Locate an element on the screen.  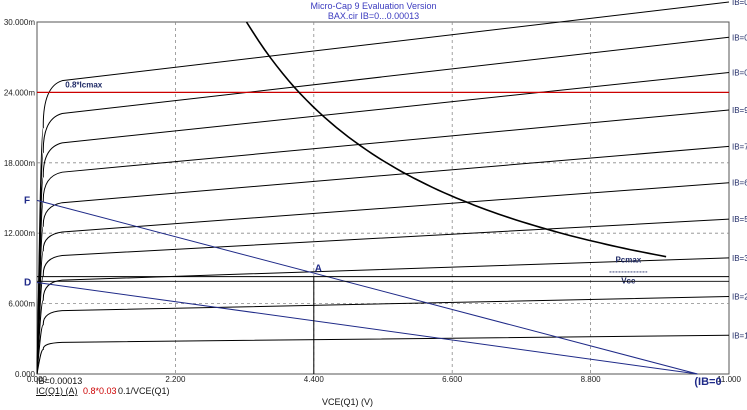
x-tick-label: 8.800 is located at coordinates (591, 379).